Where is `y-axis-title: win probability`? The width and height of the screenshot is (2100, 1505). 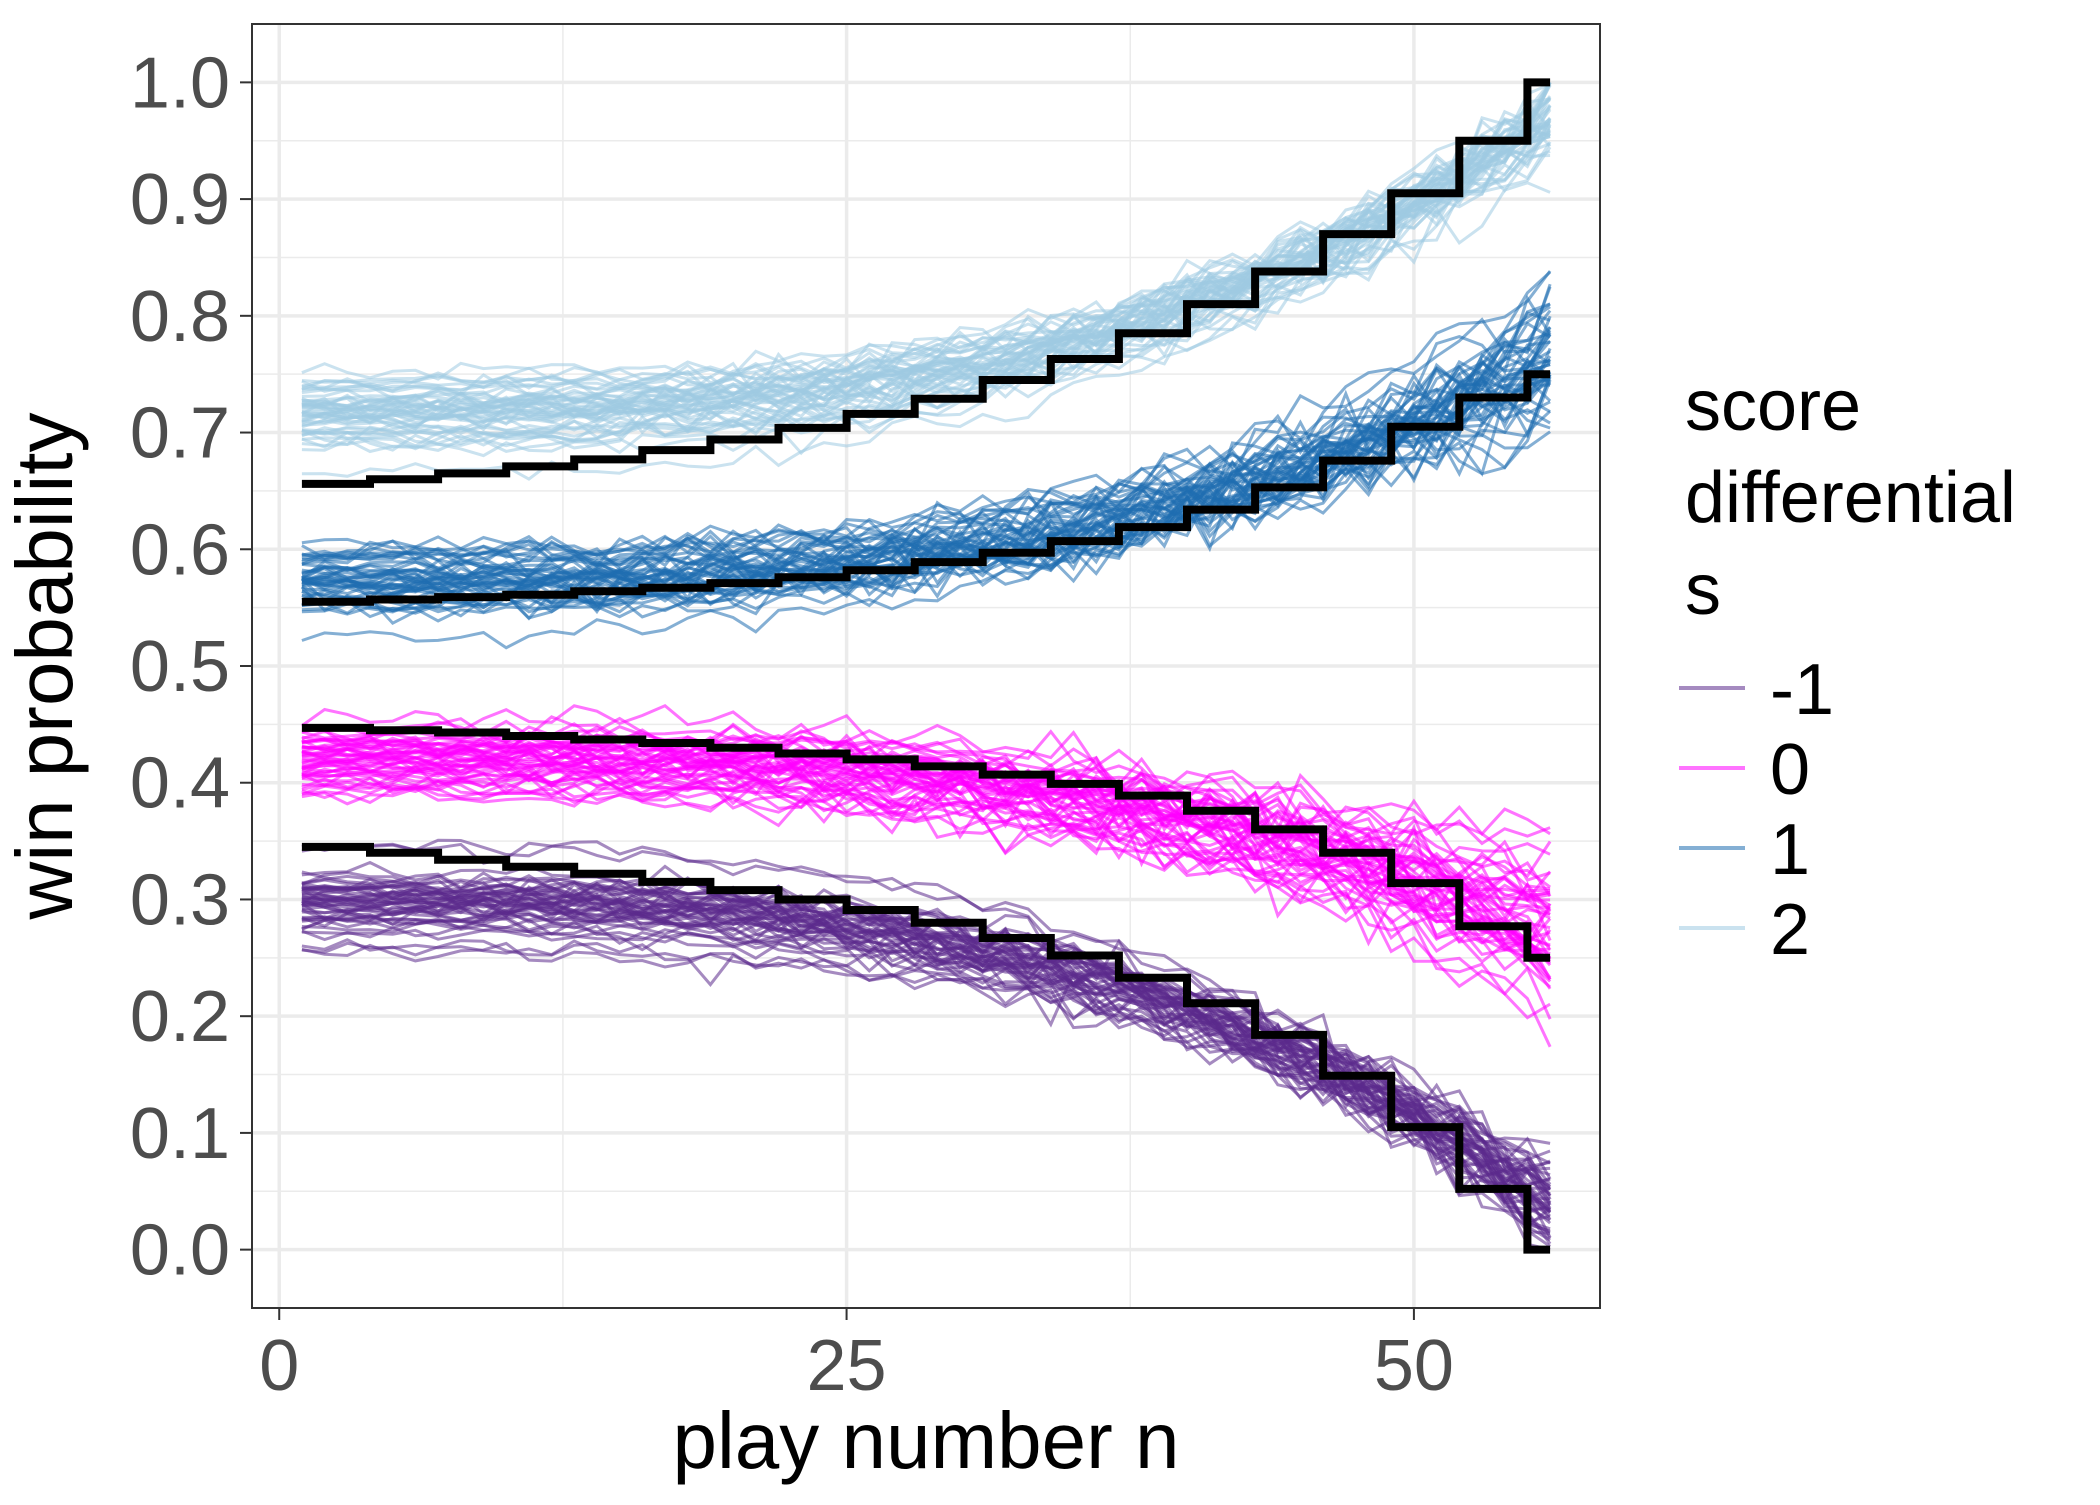 y-axis-title: win probability is located at coordinates (44, 667).